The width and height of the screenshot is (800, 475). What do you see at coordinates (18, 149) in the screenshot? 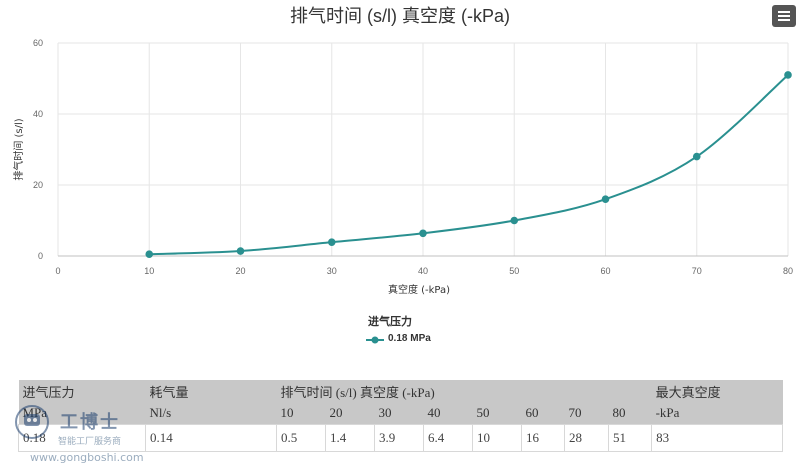
I see `y-axis-title: 排气时间 (s/l)` at bounding box center [18, 149].